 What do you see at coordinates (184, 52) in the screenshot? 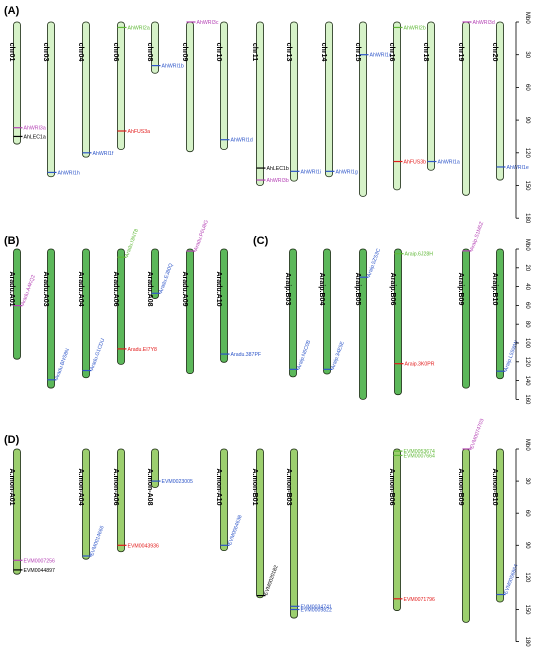
I see `chromosome-name: chr09` at bounding box center [184, 52].